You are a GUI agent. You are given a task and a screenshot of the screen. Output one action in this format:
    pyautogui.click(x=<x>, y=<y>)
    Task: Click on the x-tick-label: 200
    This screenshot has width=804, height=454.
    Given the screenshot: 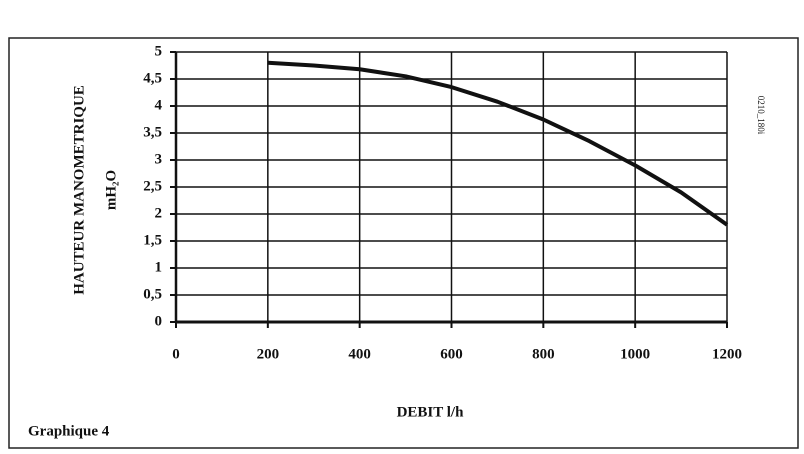 What is the action you would take?
    pyautogui.click(x=268, y=354)
    